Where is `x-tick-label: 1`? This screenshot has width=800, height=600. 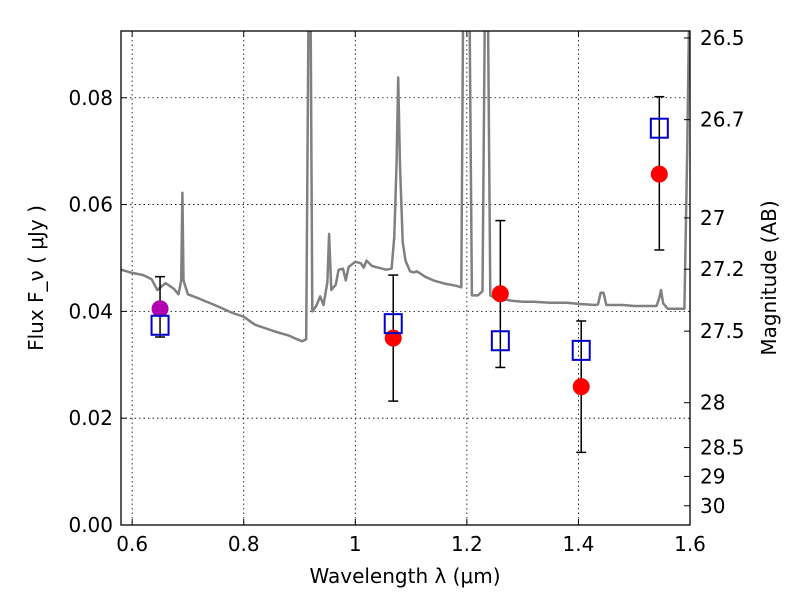 x-tick-label: 1 is located at coordinates (355, 544).